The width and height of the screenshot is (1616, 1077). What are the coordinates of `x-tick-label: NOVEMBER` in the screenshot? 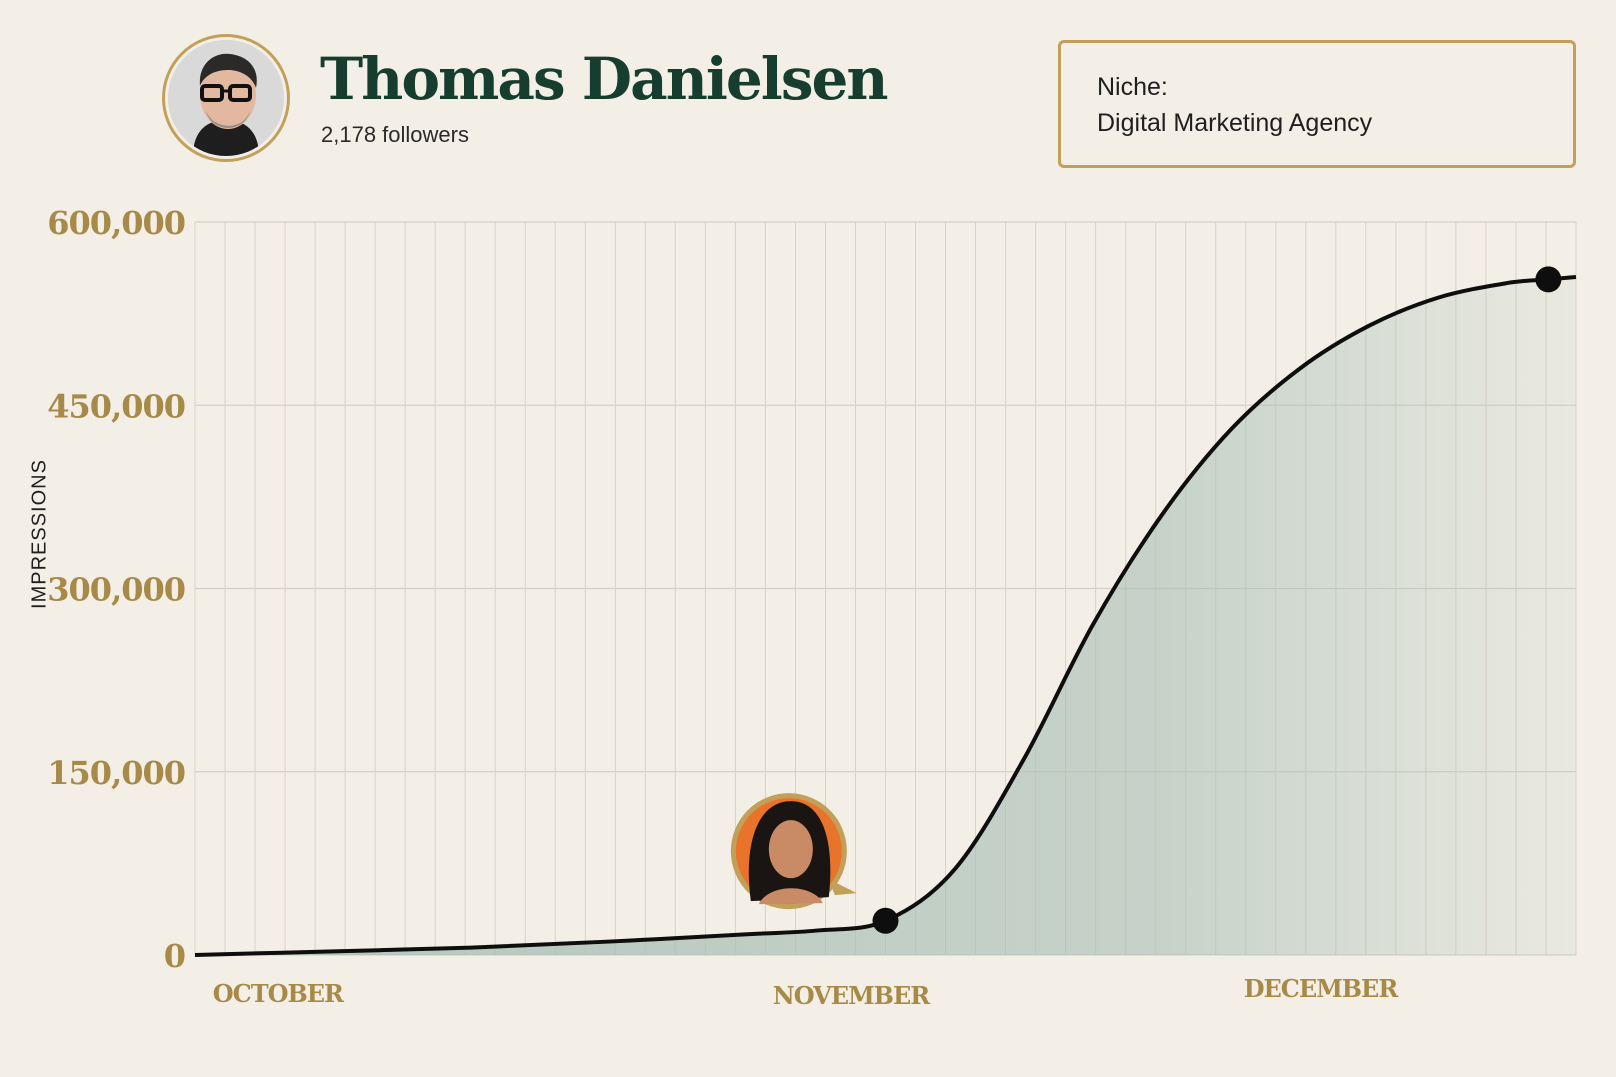 It's located at (852, 995).